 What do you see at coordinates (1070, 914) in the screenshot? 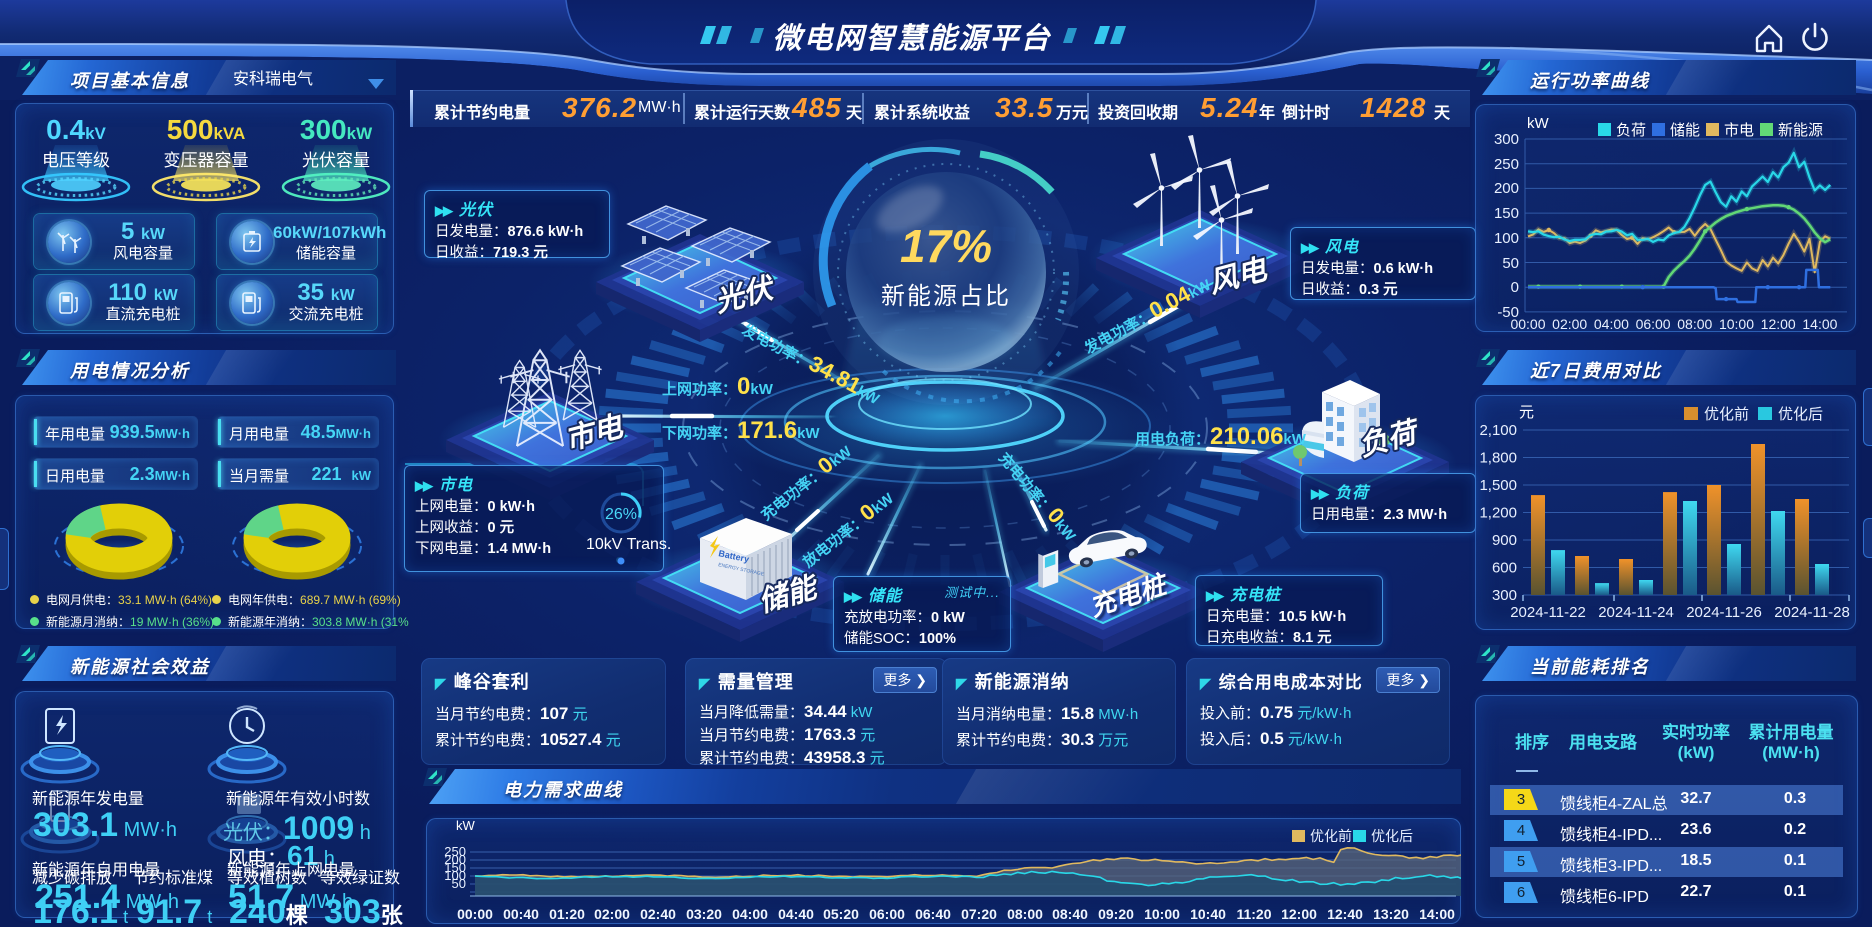
I see `svg-text: 08:40` at bounding box center [1070, 914].